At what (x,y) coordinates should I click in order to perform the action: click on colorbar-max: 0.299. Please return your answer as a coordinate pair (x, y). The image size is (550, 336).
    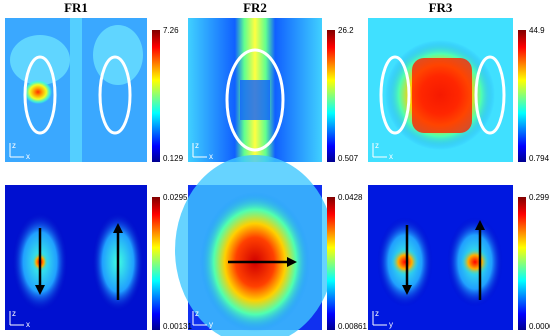
    Looking at the image, I should click on (539, 197).